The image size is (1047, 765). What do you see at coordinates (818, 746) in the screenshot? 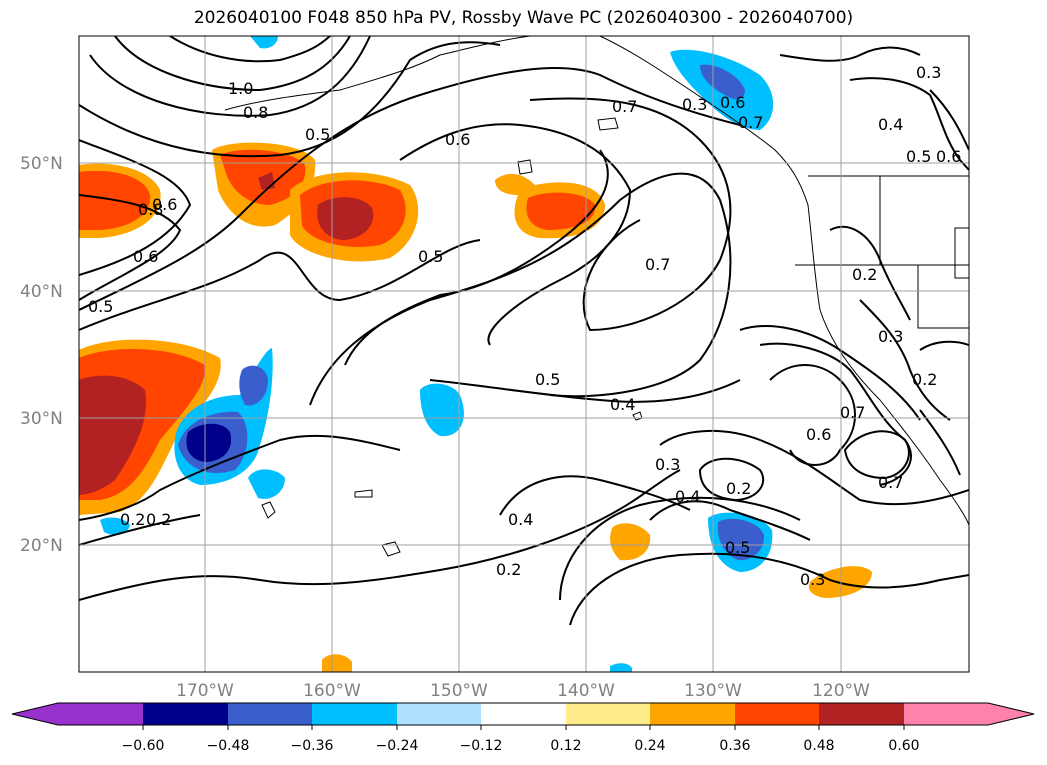
I see `colorbar-tick: 0.48` at bounding box center [818, 746].